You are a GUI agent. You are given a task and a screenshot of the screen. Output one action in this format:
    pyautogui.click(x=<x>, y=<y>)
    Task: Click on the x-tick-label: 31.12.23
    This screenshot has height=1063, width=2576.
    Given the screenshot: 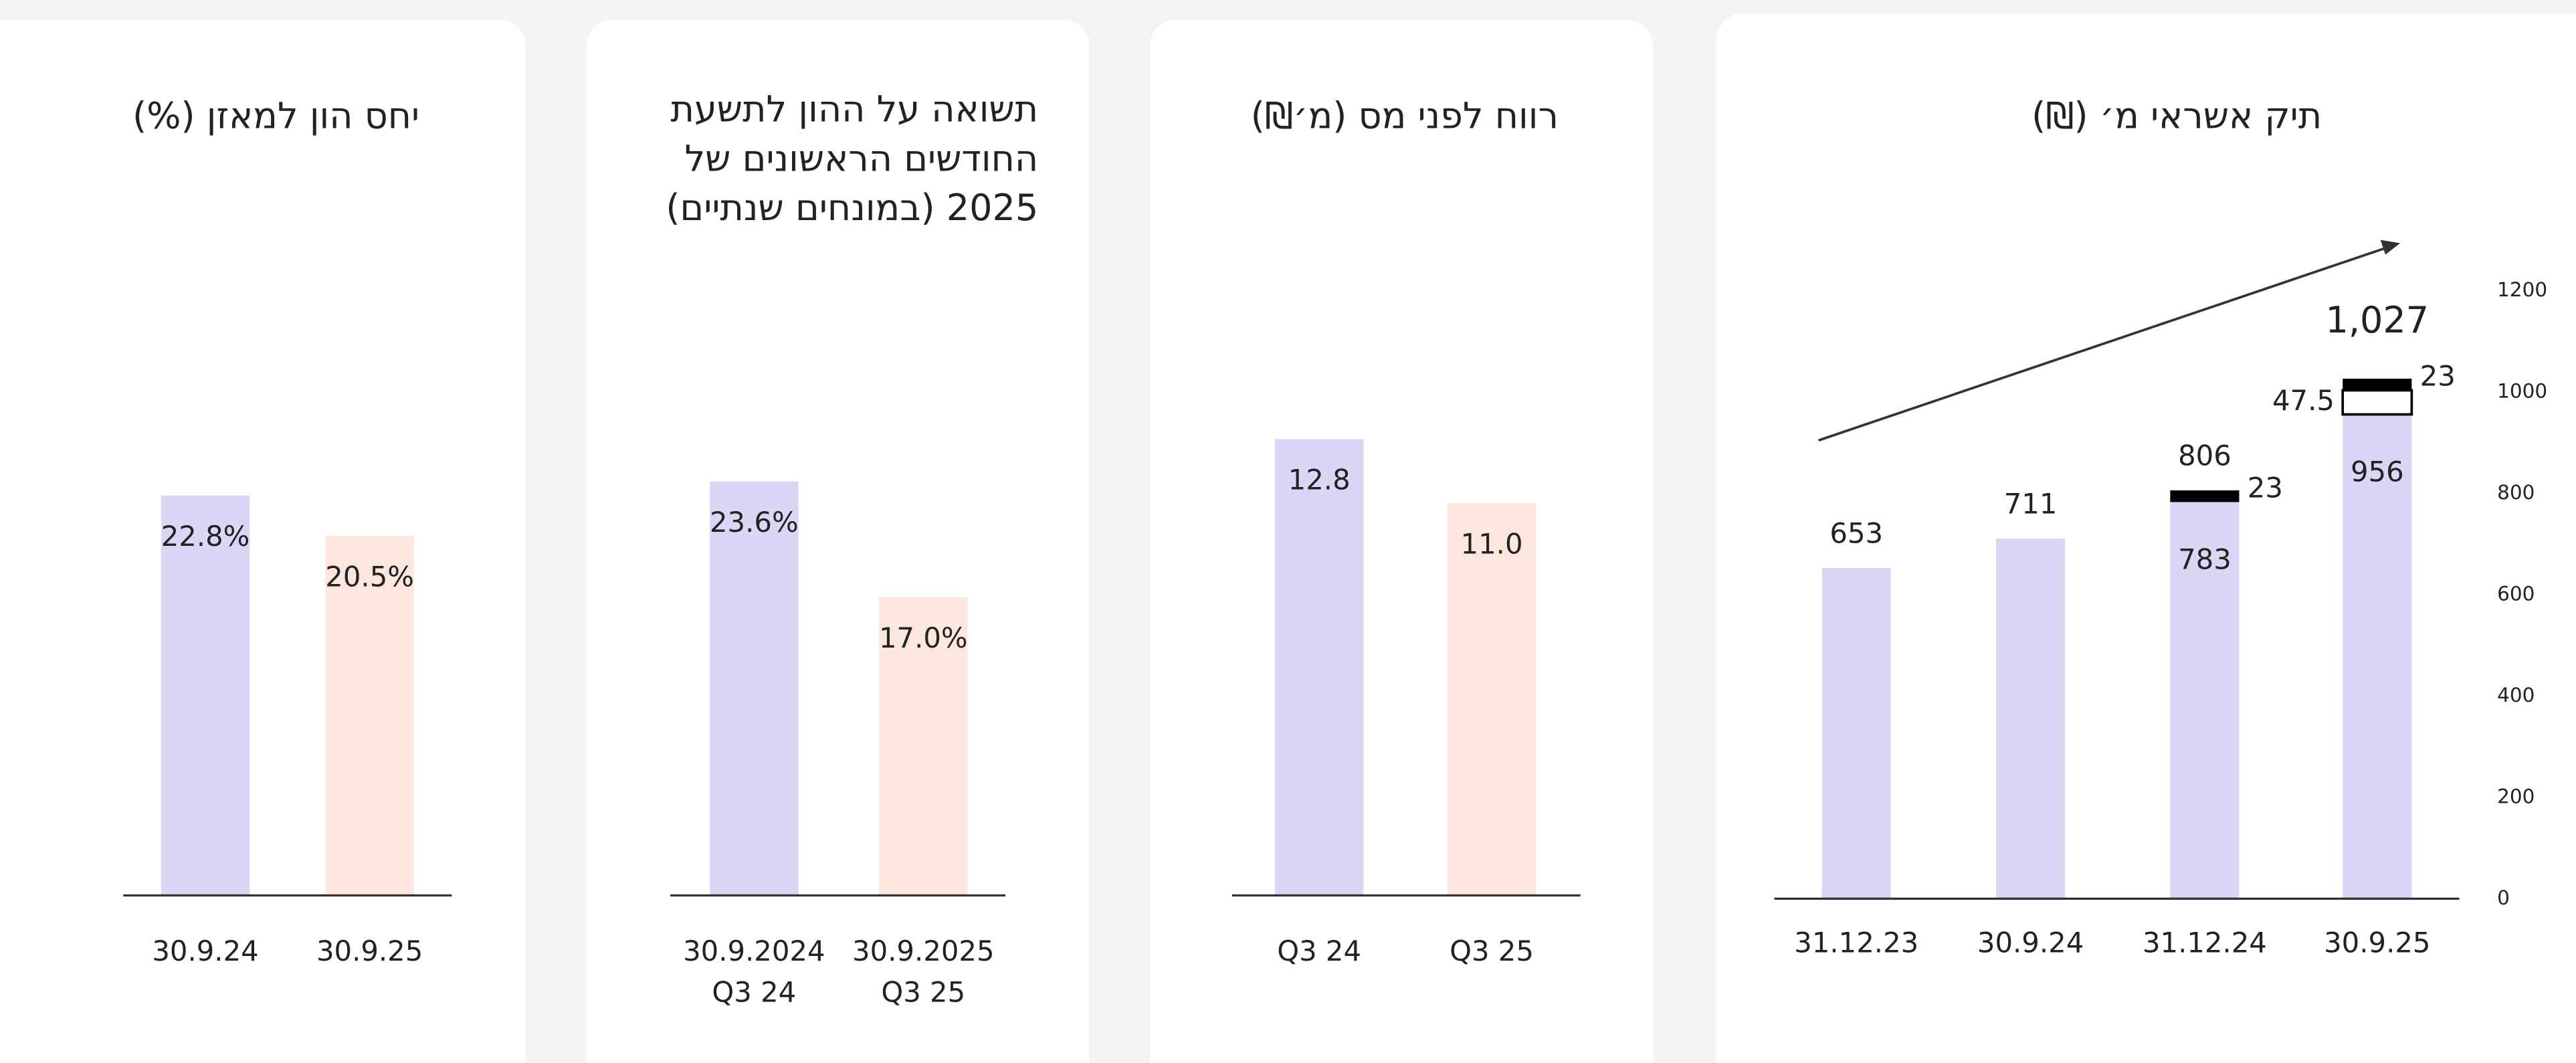 What is the action you would take?
    pyautogui.click(x=1856, y=943)
    